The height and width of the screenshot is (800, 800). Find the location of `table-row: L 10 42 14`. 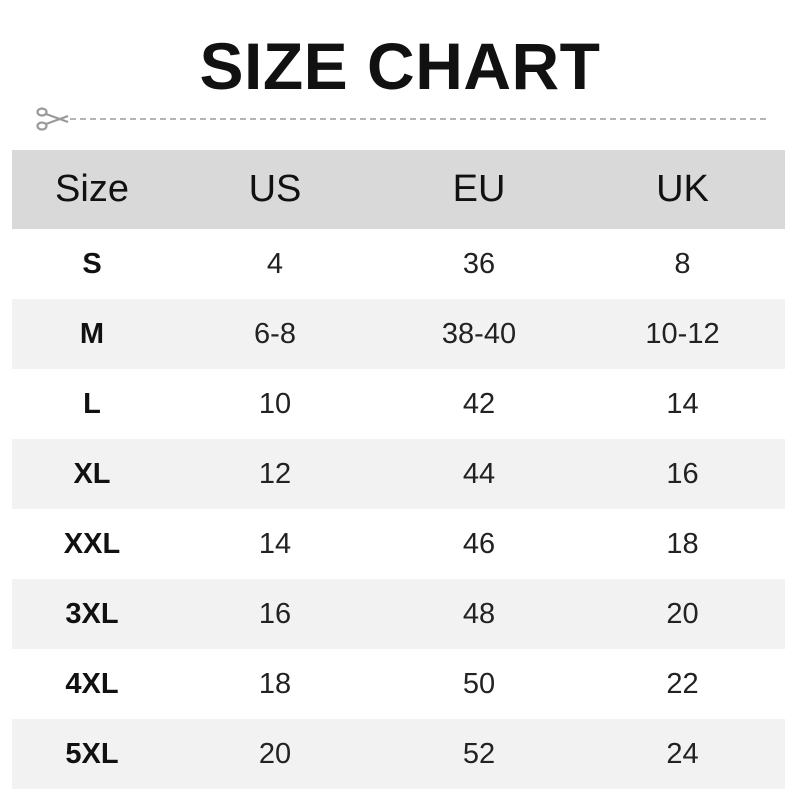

table-row: L 10 42 14 is located at coordinates (398, 404).